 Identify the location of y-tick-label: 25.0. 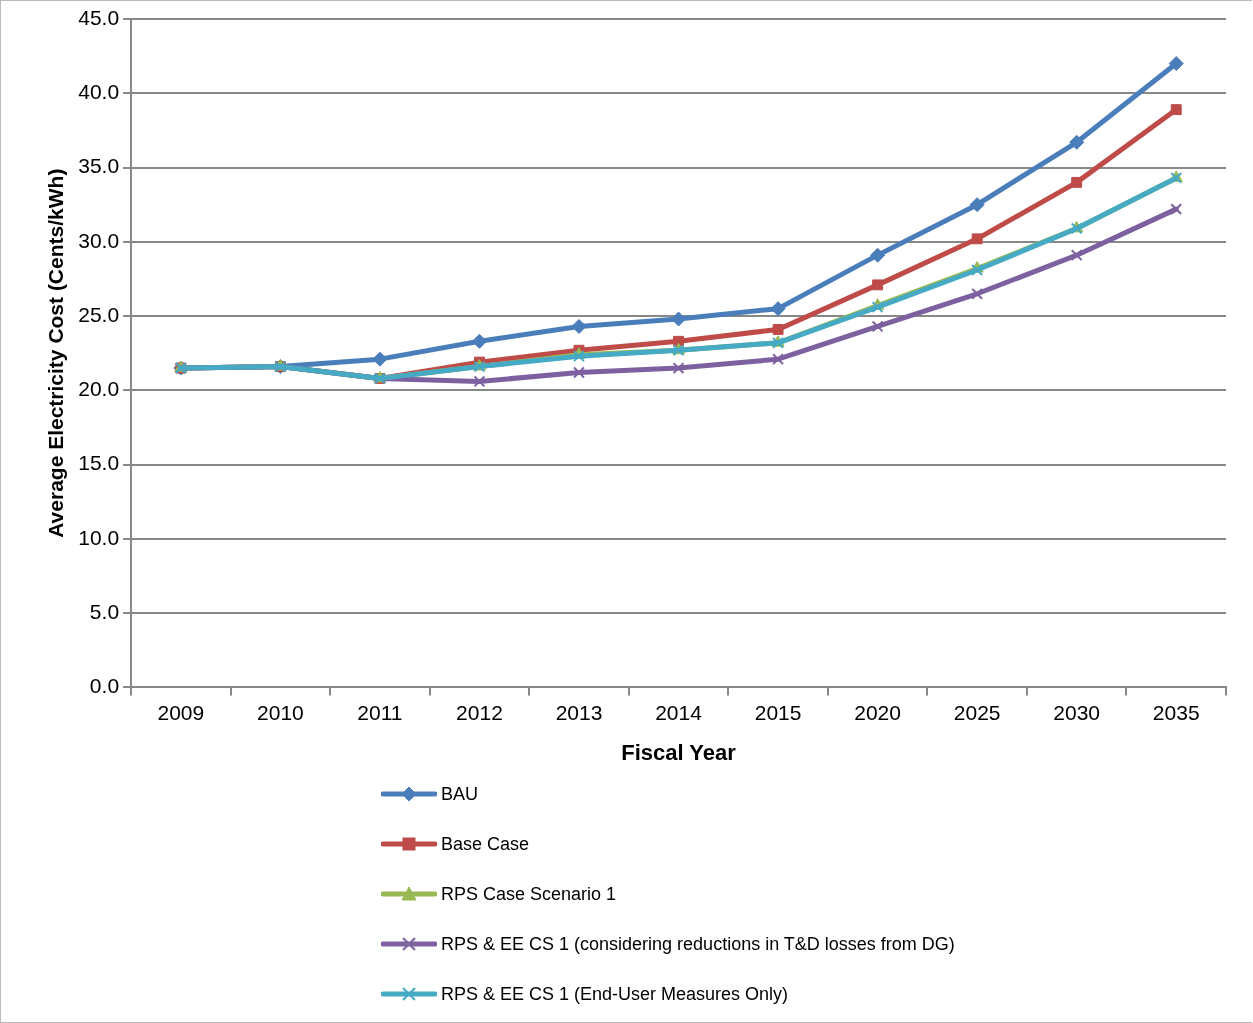
(99, 314).